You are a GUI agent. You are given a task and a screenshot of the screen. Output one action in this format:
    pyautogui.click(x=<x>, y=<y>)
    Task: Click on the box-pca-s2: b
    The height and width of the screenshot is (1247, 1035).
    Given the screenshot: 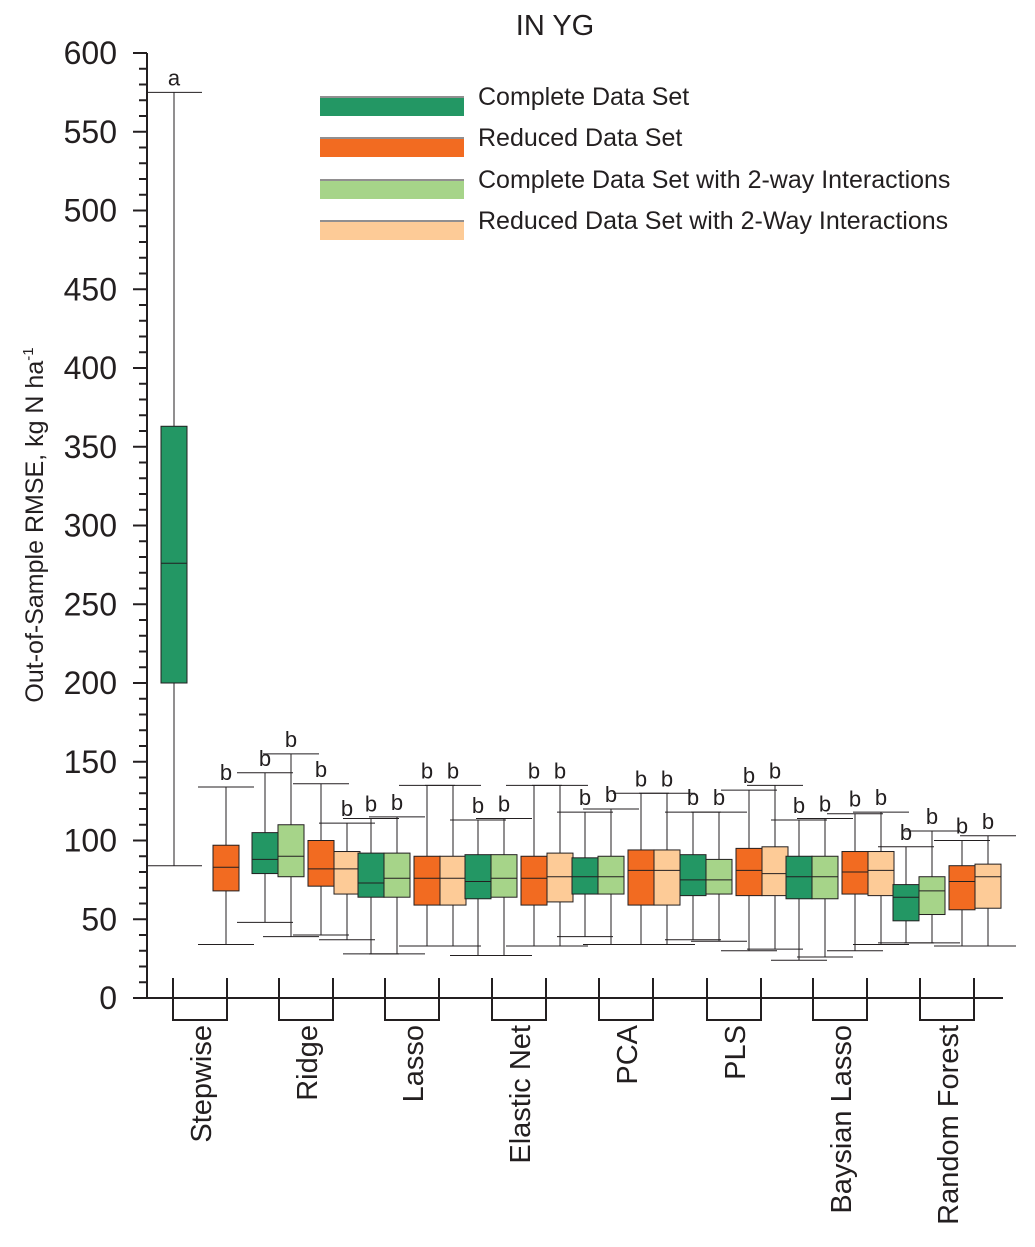 What is the action you would take?
    pyautogui.click(x=611, y=863)
    